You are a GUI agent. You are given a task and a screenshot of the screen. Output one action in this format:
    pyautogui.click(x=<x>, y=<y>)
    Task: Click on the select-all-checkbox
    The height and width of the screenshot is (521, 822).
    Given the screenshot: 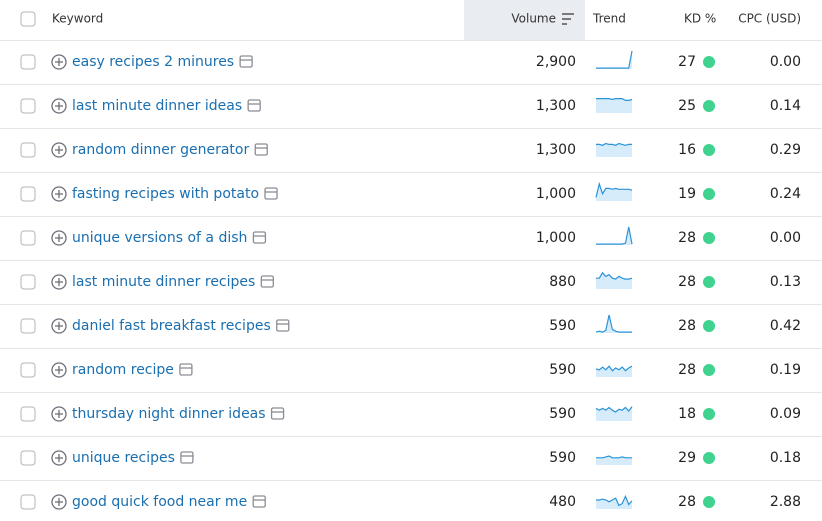 What is the action you would take?
    pyautogui.click(x=28, y=19)
    